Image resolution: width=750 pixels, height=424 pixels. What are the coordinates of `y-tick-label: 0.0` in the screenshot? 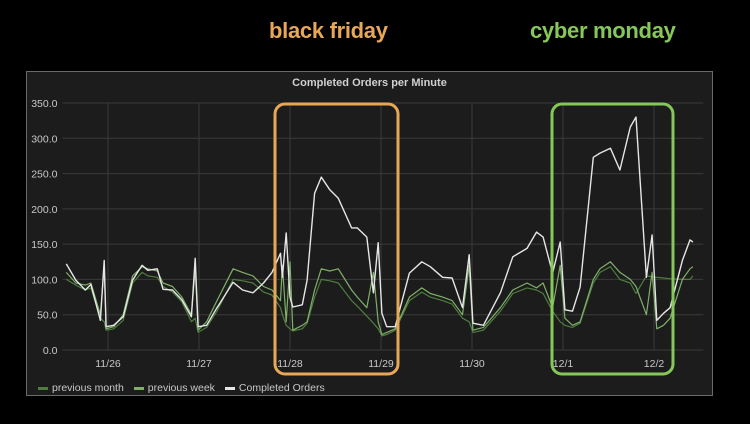 It's located at (50, 351).